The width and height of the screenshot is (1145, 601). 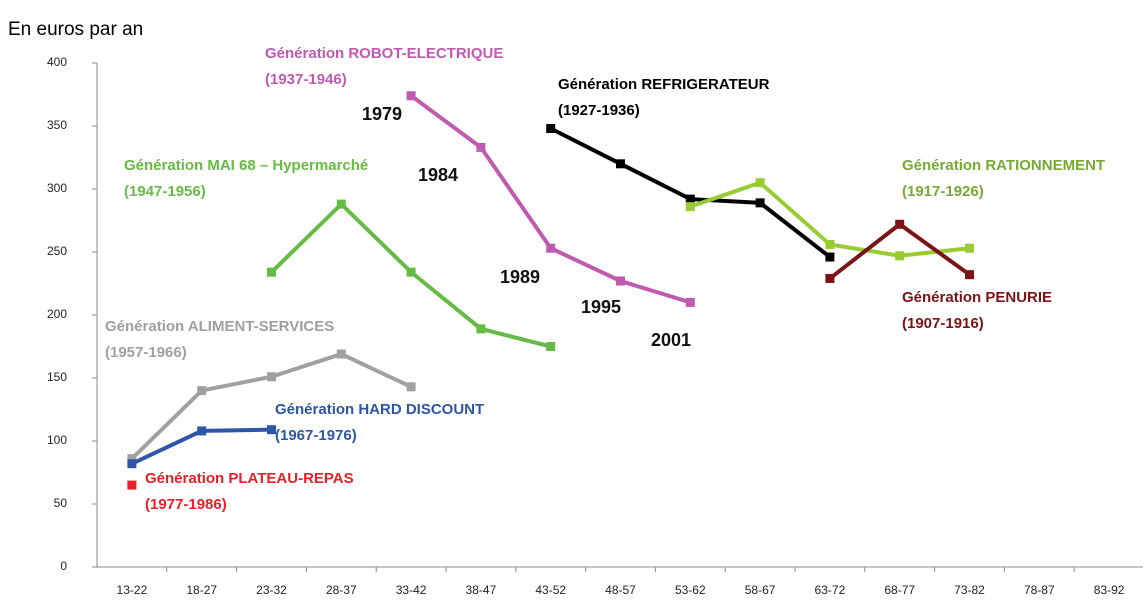 What do you see at coordinates (165, 191) in the screenshot?
I see `series-years: (1947-1956)` at bounding box center [165, 191].